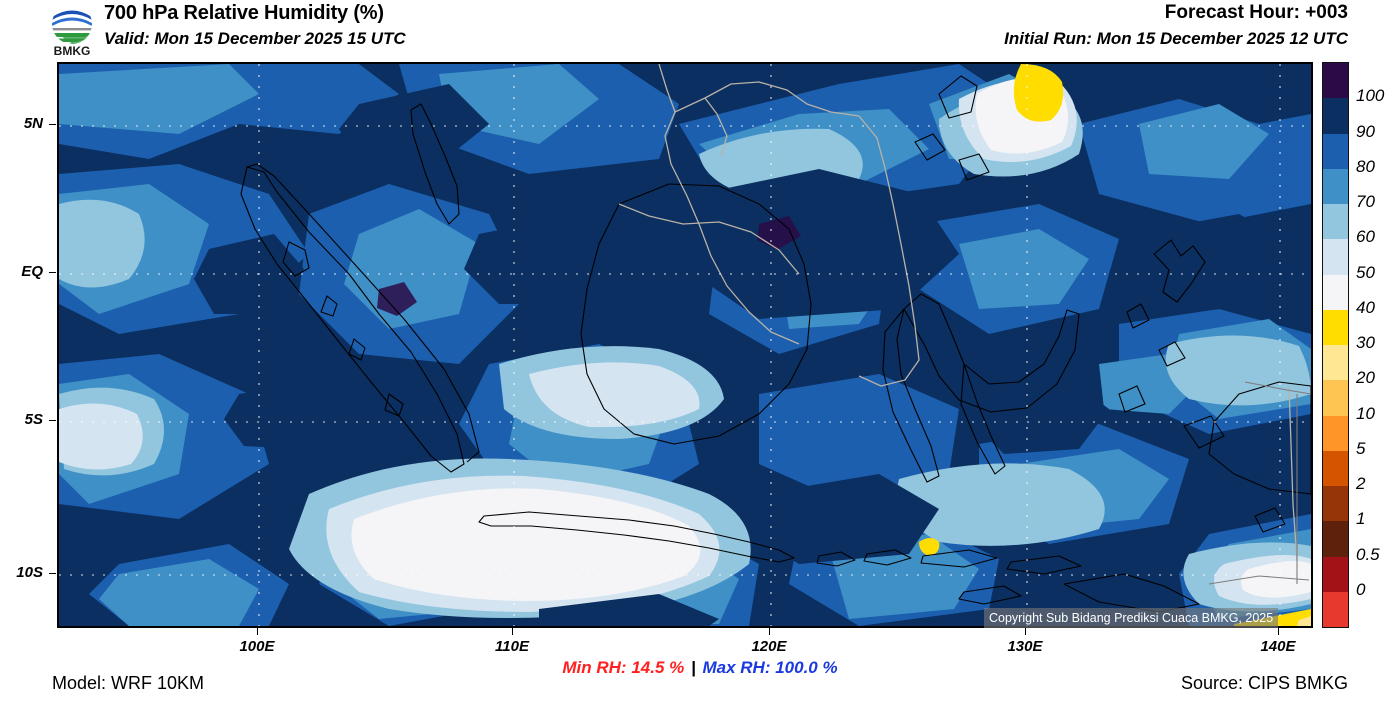 The height and width of the screenshot is (709, 1400). Describe the element at coordinates (770, 667) in the screenshot. I see `max-rh-value: Max RH: 100.0 %` at that location.